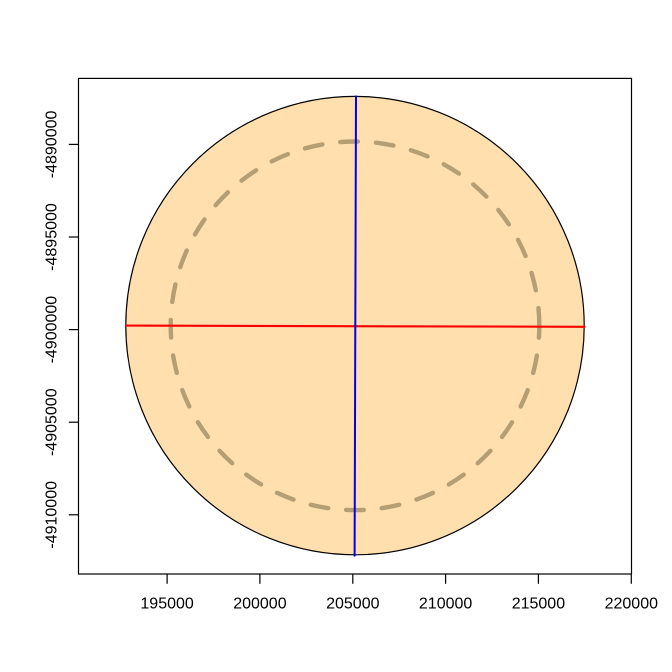 The width and height of the screenshot is (672, 672). What do you see at coordinates (259, 604) in the screenshot?
I see `svg-text: 200000` at bounding box center [259, 604].